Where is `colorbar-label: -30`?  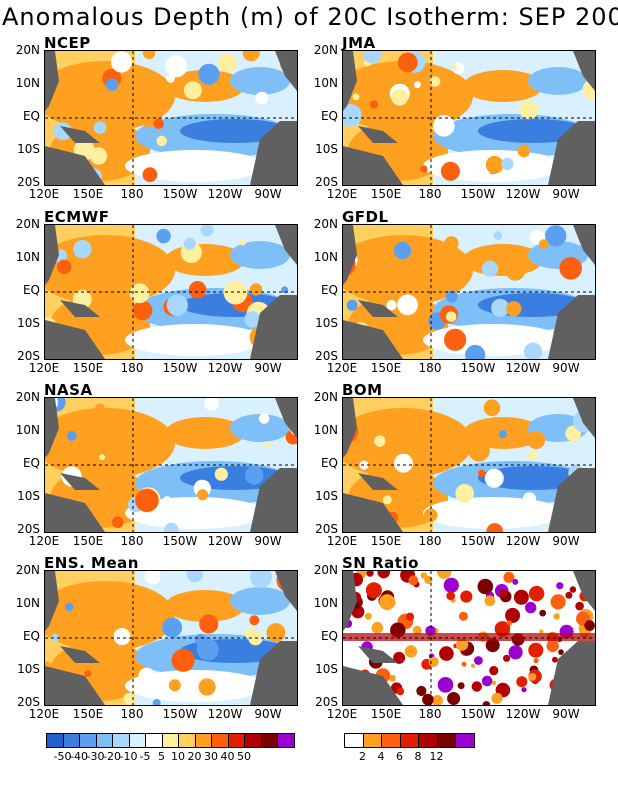 colorbar-label: -30 is located at coordinates (95, 756).